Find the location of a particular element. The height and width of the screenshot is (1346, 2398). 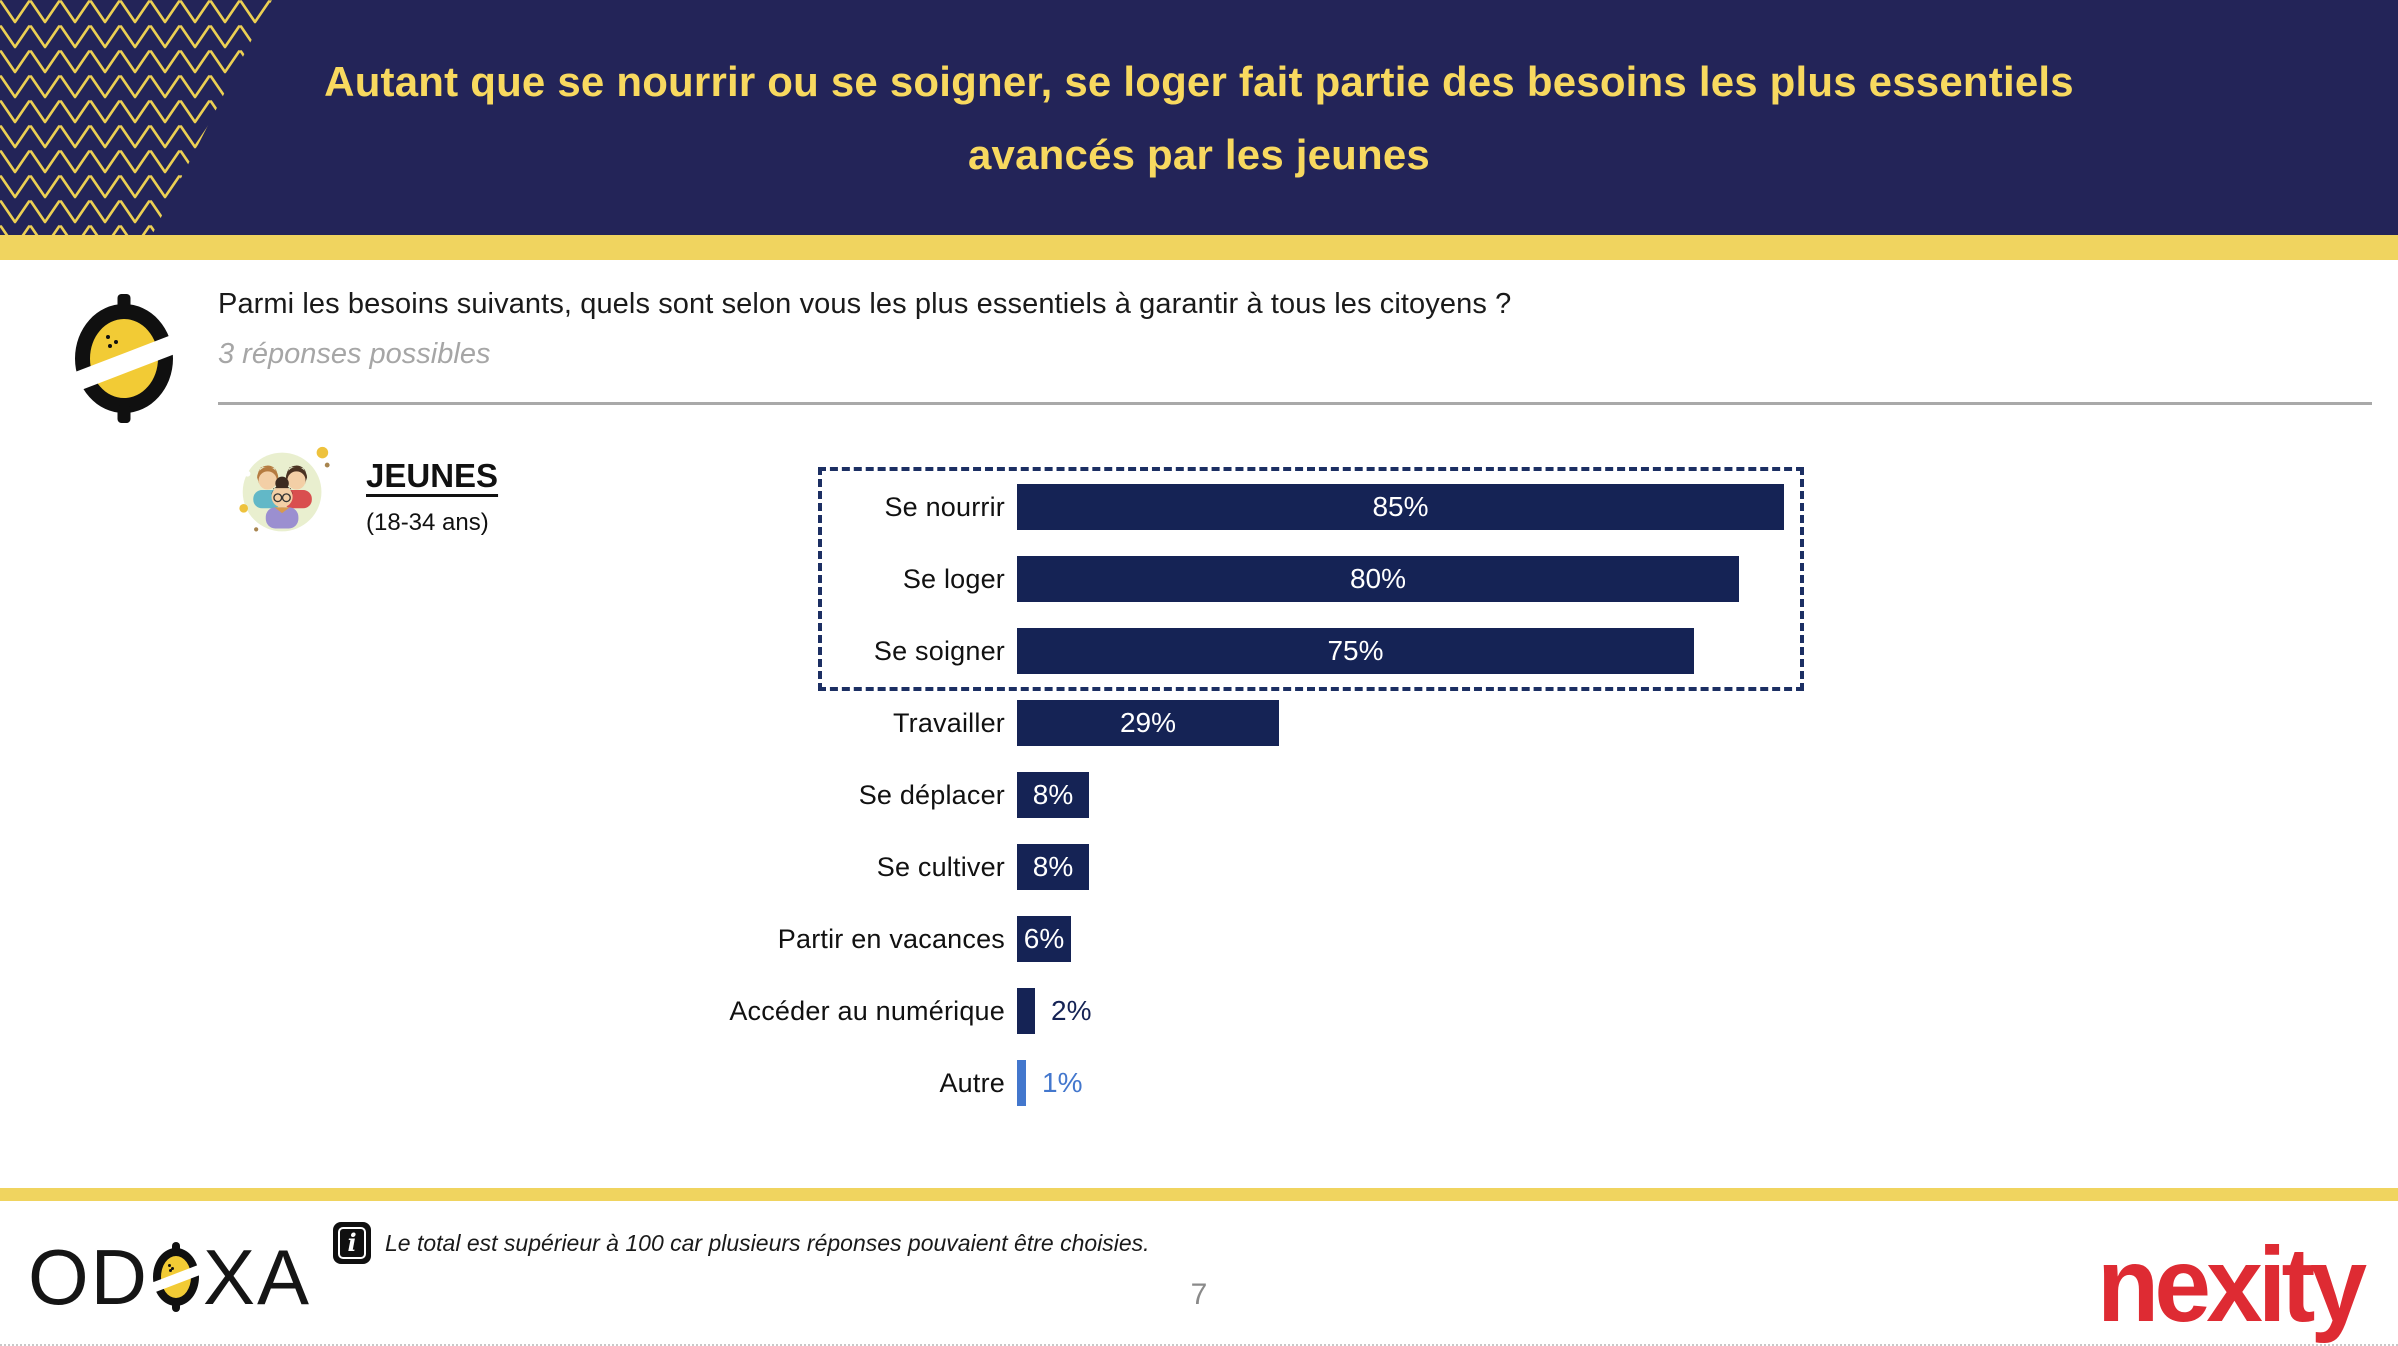

chart-row-se-deplacer: Se déplacer 8% is located at coordinates (1340, 795).